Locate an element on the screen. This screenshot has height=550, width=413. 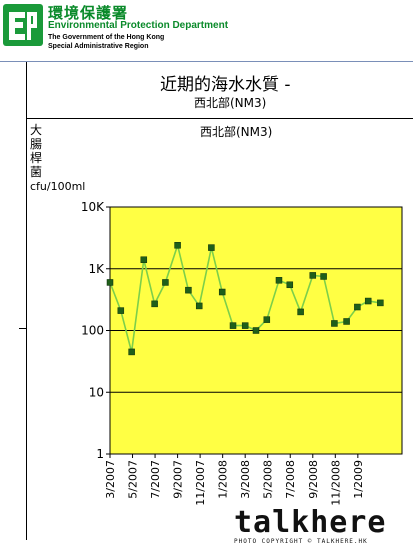
watermark-logo: talkhere is located at coordinates (310, 522).